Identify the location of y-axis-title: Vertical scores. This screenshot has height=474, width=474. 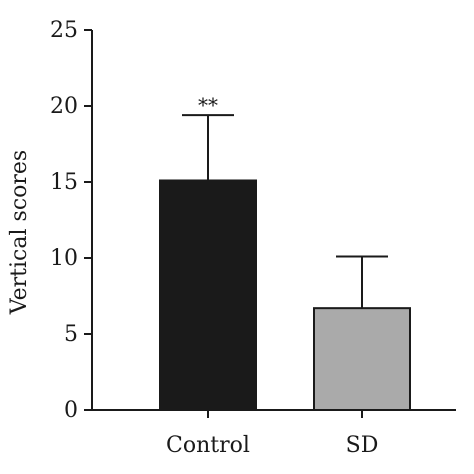
(19, 232).